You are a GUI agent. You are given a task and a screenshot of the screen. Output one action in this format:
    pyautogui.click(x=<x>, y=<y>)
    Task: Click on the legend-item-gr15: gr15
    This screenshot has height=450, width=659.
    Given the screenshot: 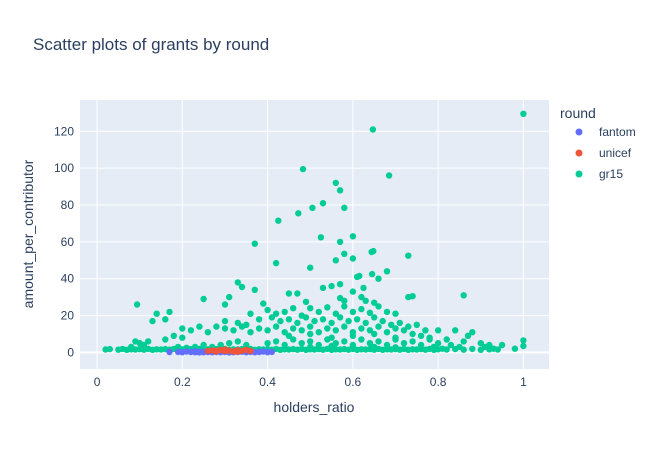 What is the action you would take?
    pyautogui.click(x=599, y=174)
    